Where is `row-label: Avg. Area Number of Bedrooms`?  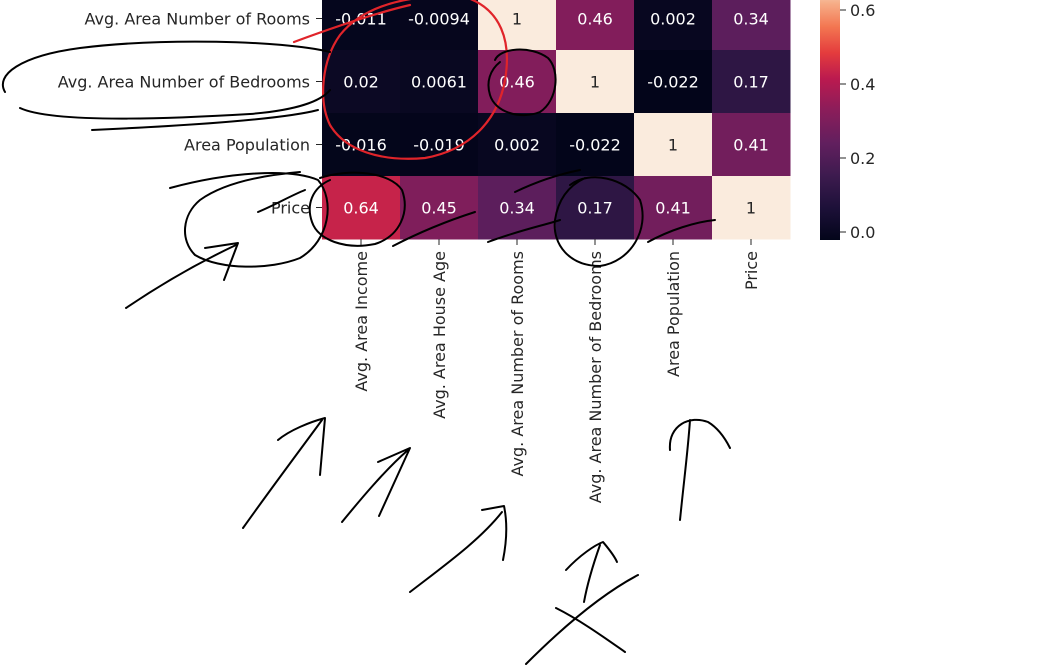
row-label: Avg. Area Number of Bedrooms is located at coordinates (184, 82).